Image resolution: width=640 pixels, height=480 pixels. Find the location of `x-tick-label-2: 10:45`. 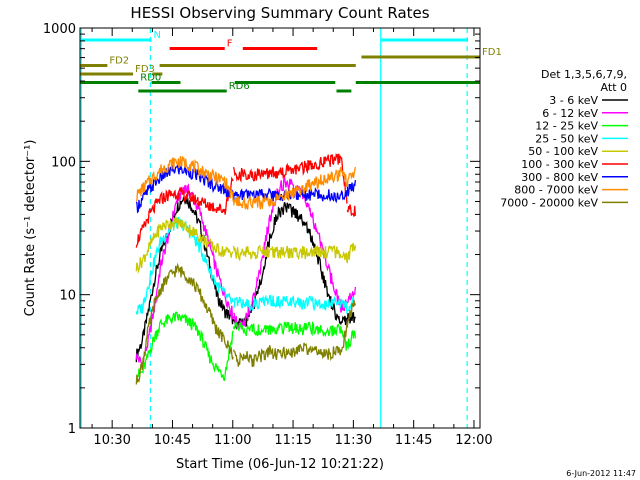

x-tick-label-2: 10:45 is located at coordinates (172, 440).